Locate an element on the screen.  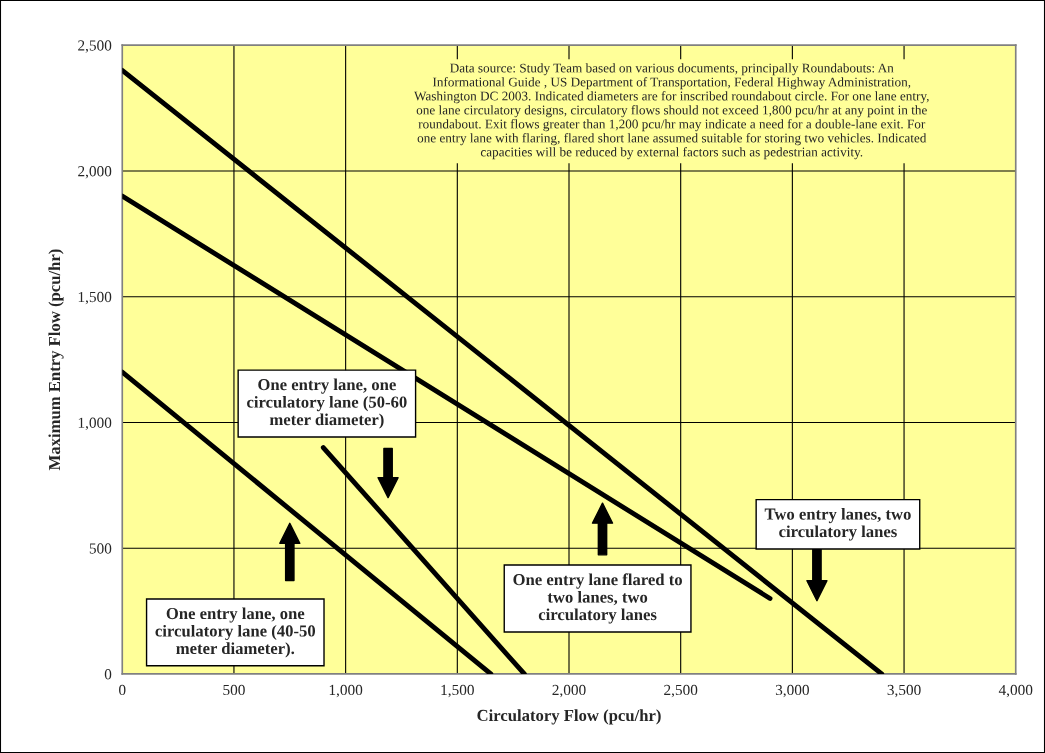
x-tick-label: 2,000 is located at coordinates (569, 691).